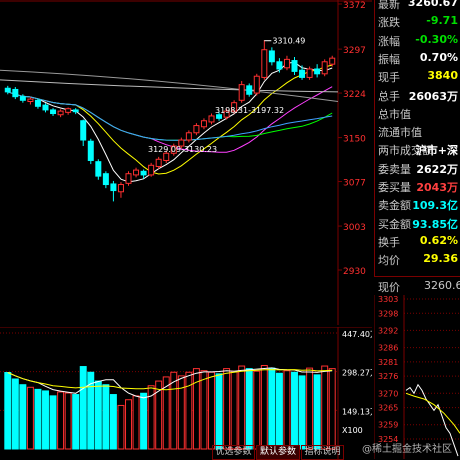 This screenshot has height=460, width=460. Describe the element at coordinates (354, 272) in the screenshot. I see `price-tick-label: 2930` at that location.